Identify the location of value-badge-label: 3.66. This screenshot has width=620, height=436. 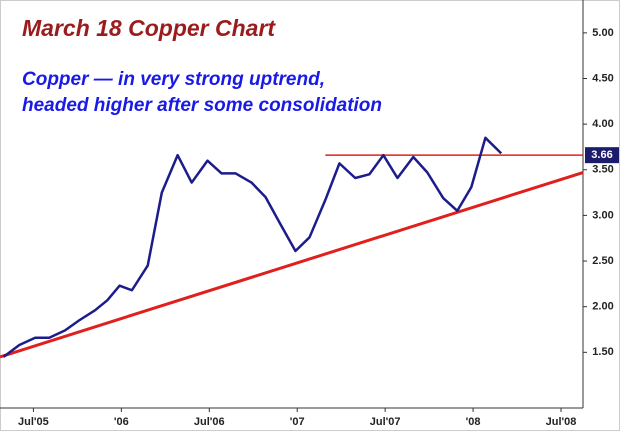
(601, 155).